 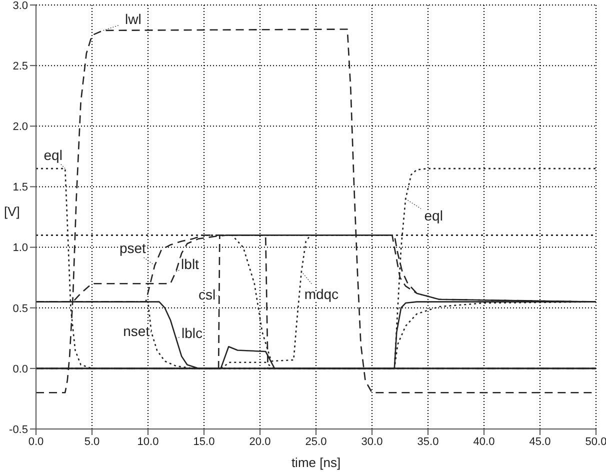 I want to click on y-tick-label: 1.5, so click(x=20, y=188).